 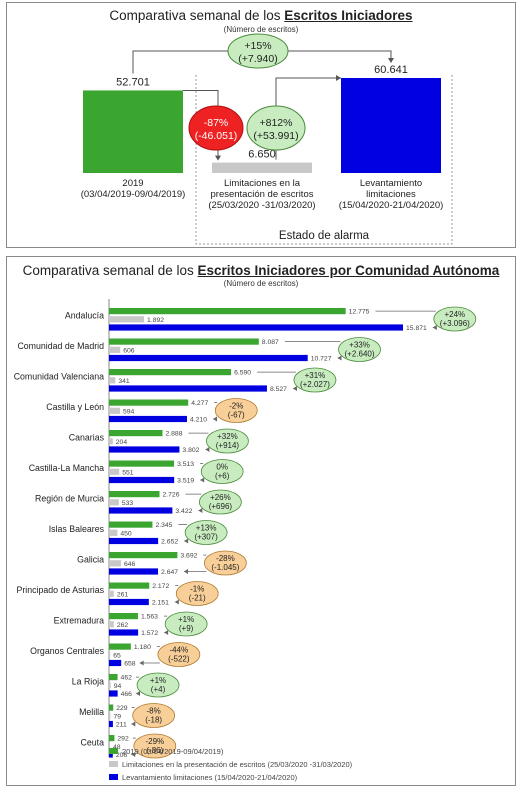 I want to click on value-label: 2.888, so click(x=173, y=434).